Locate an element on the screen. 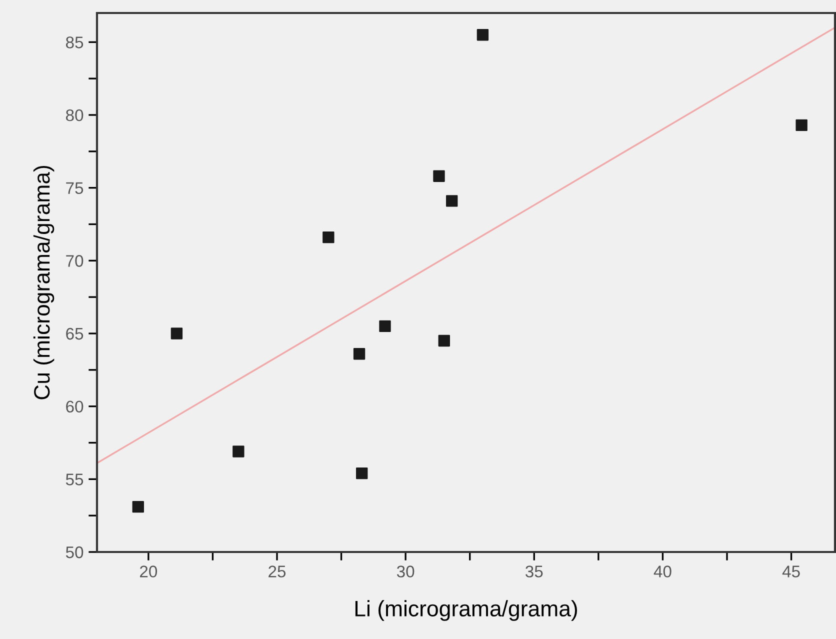  x-tick-label: 40 is located at coordinates (663, 572).